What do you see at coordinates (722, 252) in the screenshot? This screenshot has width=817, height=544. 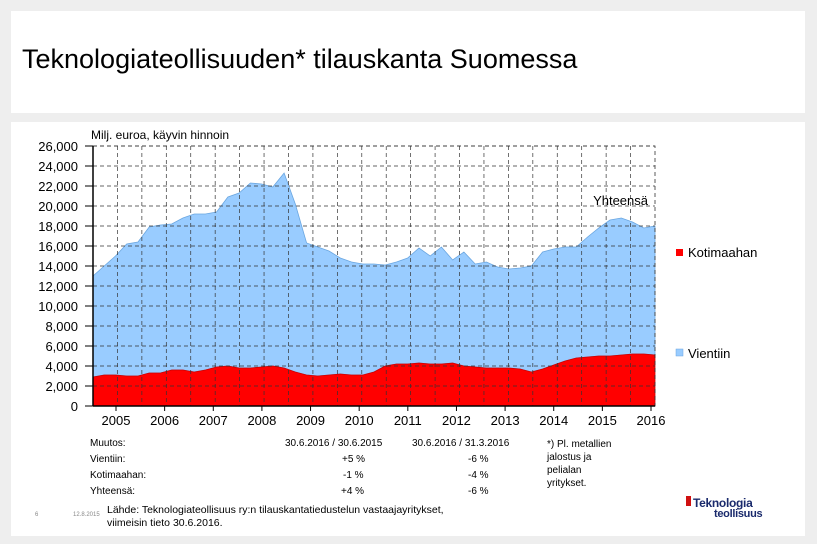 I see `legend-label-kotimaahan: Kotimaahan` at bounding box center [722, 252].